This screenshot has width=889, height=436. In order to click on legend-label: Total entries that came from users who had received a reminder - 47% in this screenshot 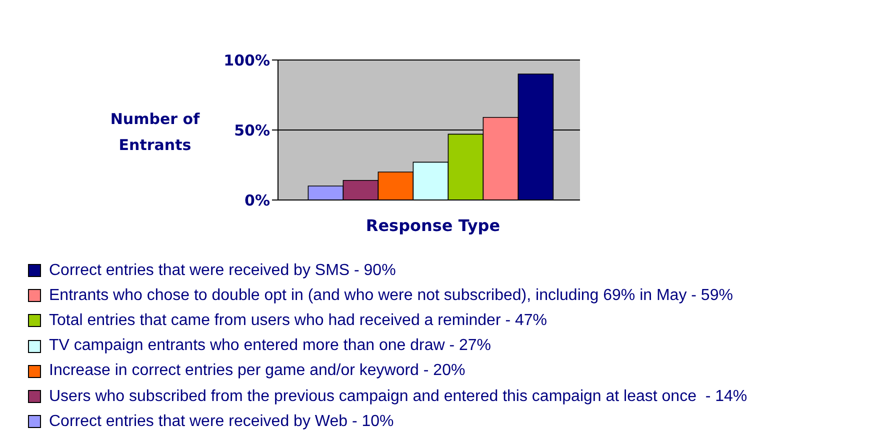, I will do `click(298, 321)`.